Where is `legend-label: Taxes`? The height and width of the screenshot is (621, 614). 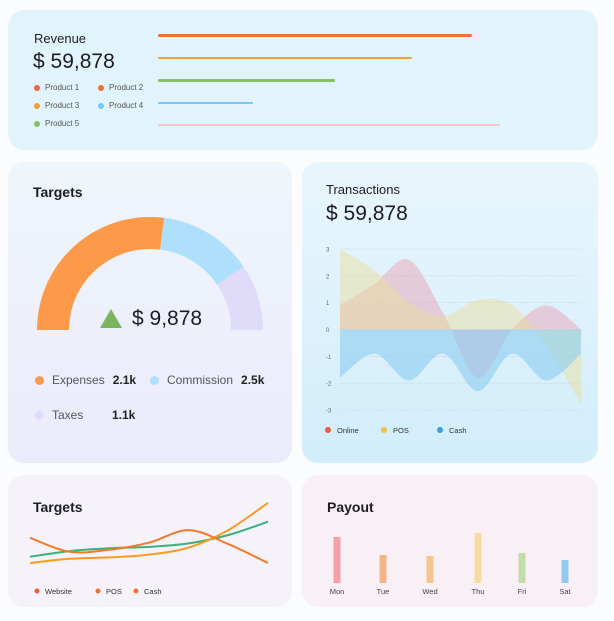 legend-label: Taxes is located at coordinates (68, 415).